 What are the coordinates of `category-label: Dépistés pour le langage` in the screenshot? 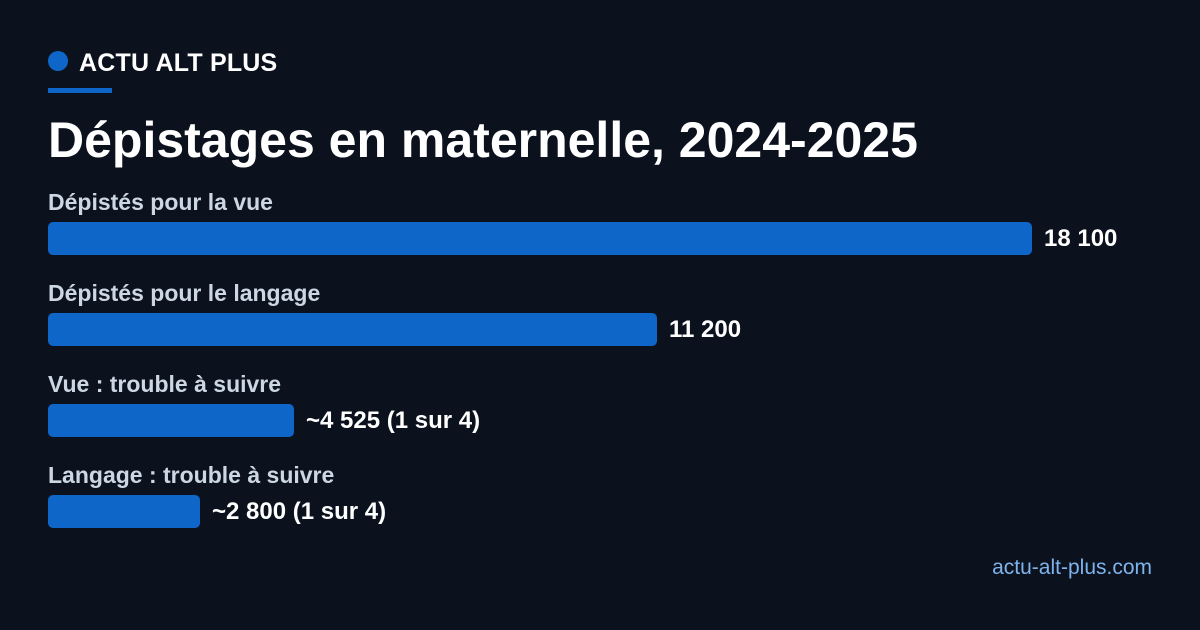 It's located at (184, 293).